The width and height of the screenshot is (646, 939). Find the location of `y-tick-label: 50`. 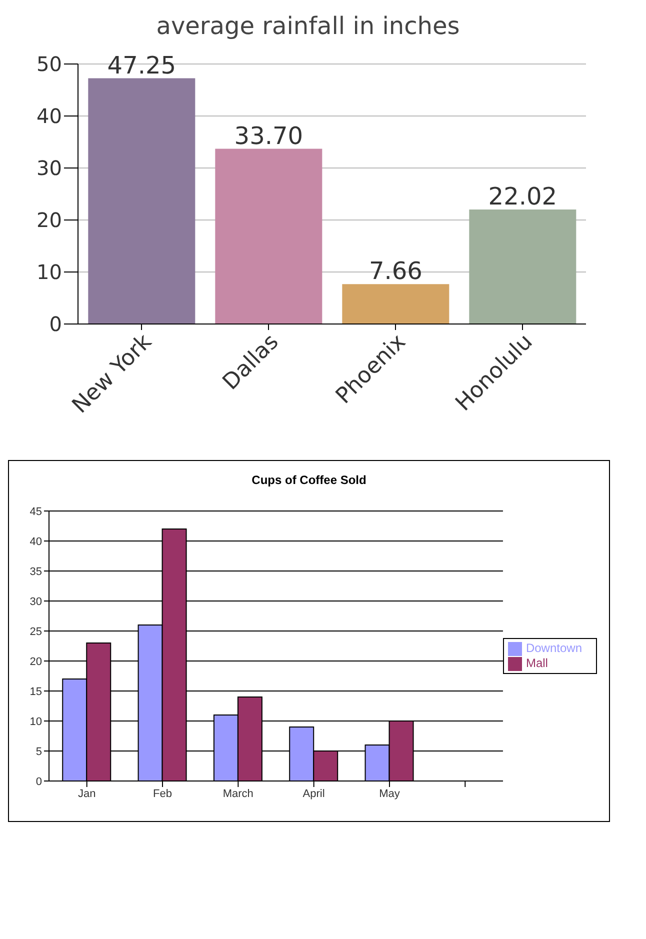

y-tick-label: 50 is located at coordinates (49, 64).